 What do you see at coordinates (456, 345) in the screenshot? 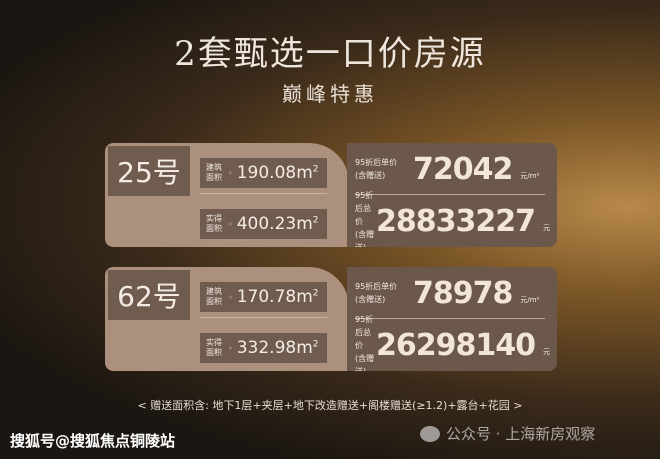
I see `total-price-value: 26298140` at bounding box center [456, 345].